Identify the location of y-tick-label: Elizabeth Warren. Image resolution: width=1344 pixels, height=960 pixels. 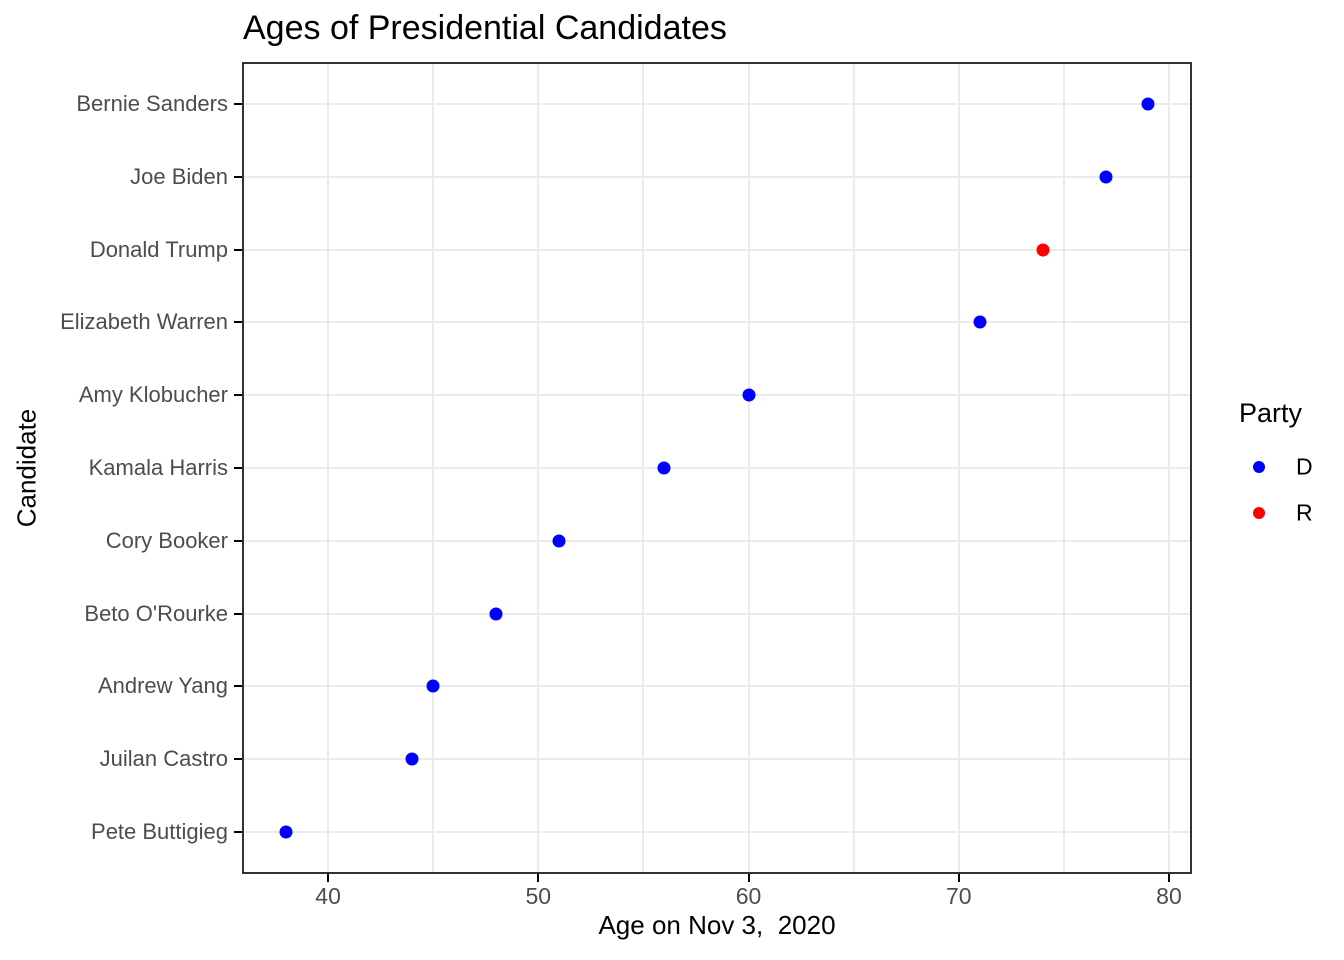
(144, 322).